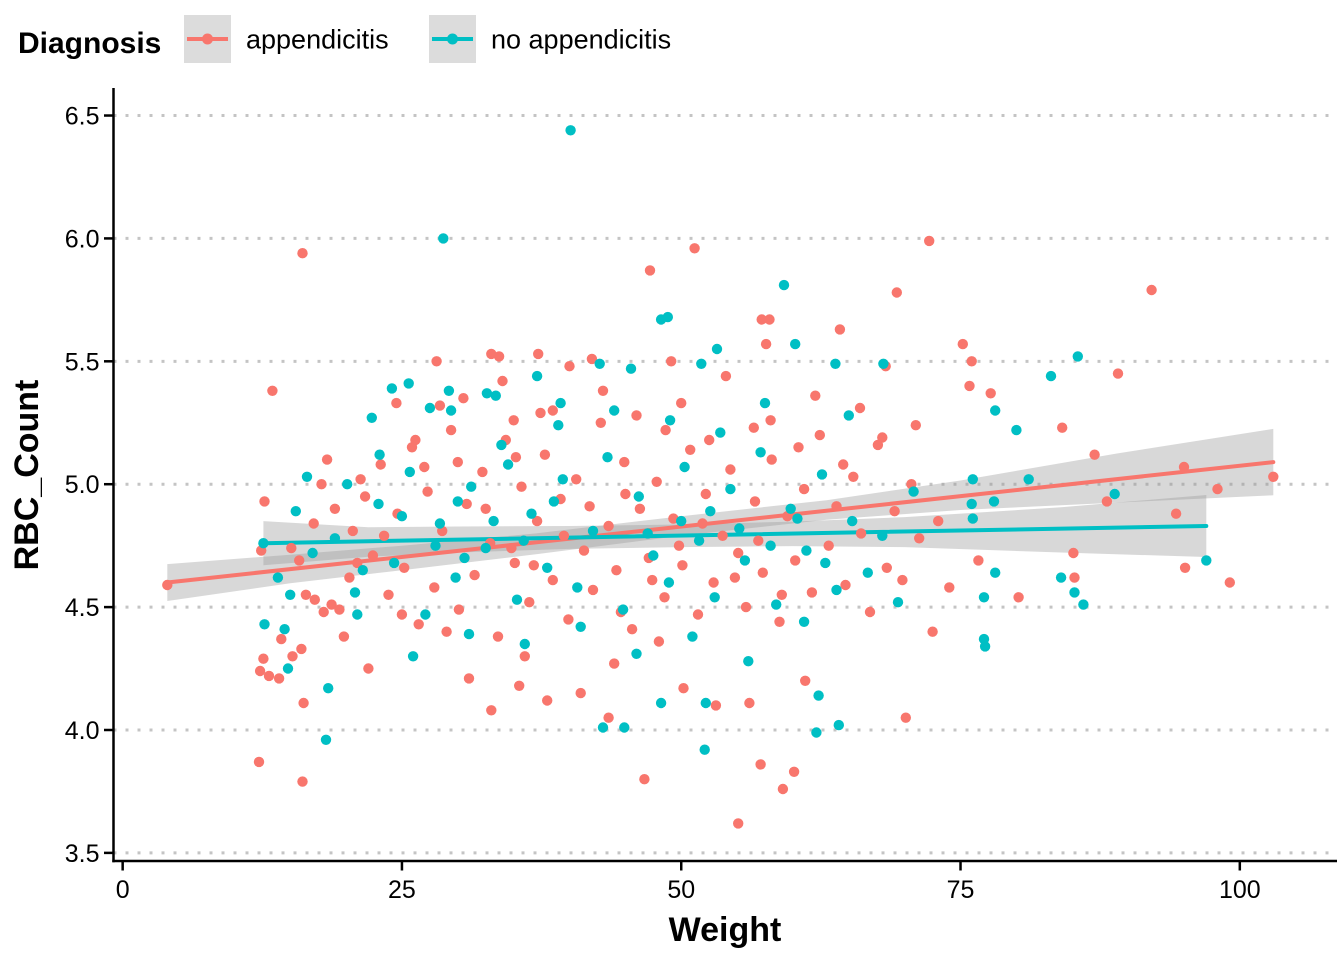  Describe the element at coordinates (720, 514) in the screenshot. I see `confidence-bands` at that location.